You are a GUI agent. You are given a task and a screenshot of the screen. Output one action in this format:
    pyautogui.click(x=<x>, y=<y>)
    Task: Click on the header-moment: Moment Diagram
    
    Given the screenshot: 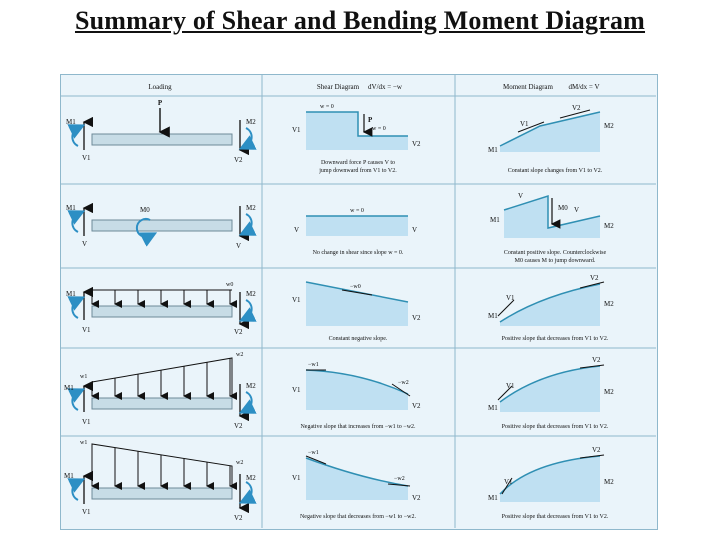 What is the action you would take?
    pyautogui.click(x=528, y=87)
    